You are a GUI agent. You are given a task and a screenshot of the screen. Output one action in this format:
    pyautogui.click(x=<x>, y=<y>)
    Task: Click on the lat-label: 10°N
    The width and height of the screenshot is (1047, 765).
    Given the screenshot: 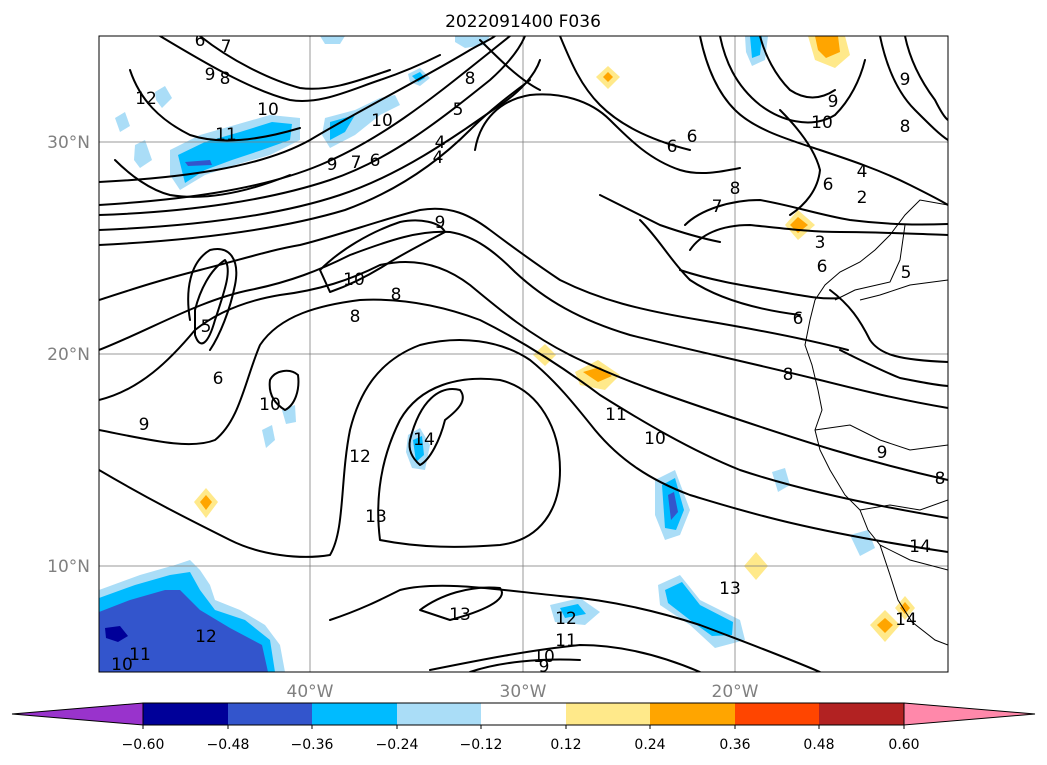 What is the action you would take?
    pyautogui.click(x=68, y=567)
    